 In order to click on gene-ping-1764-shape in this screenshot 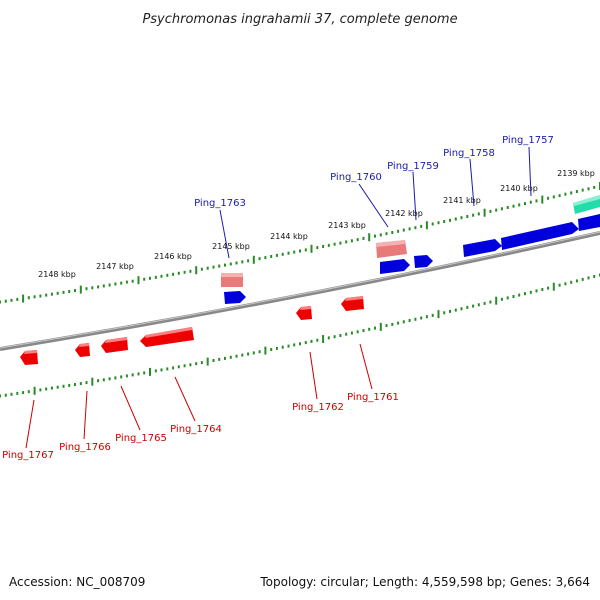, I will do `click(167, 337)`.